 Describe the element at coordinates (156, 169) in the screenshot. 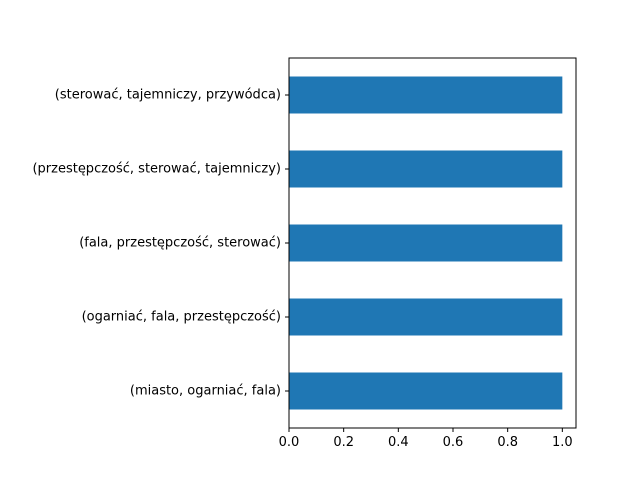

I see `y-tick-label: (przestępczość, sterować, tajemniczy)` at that location.